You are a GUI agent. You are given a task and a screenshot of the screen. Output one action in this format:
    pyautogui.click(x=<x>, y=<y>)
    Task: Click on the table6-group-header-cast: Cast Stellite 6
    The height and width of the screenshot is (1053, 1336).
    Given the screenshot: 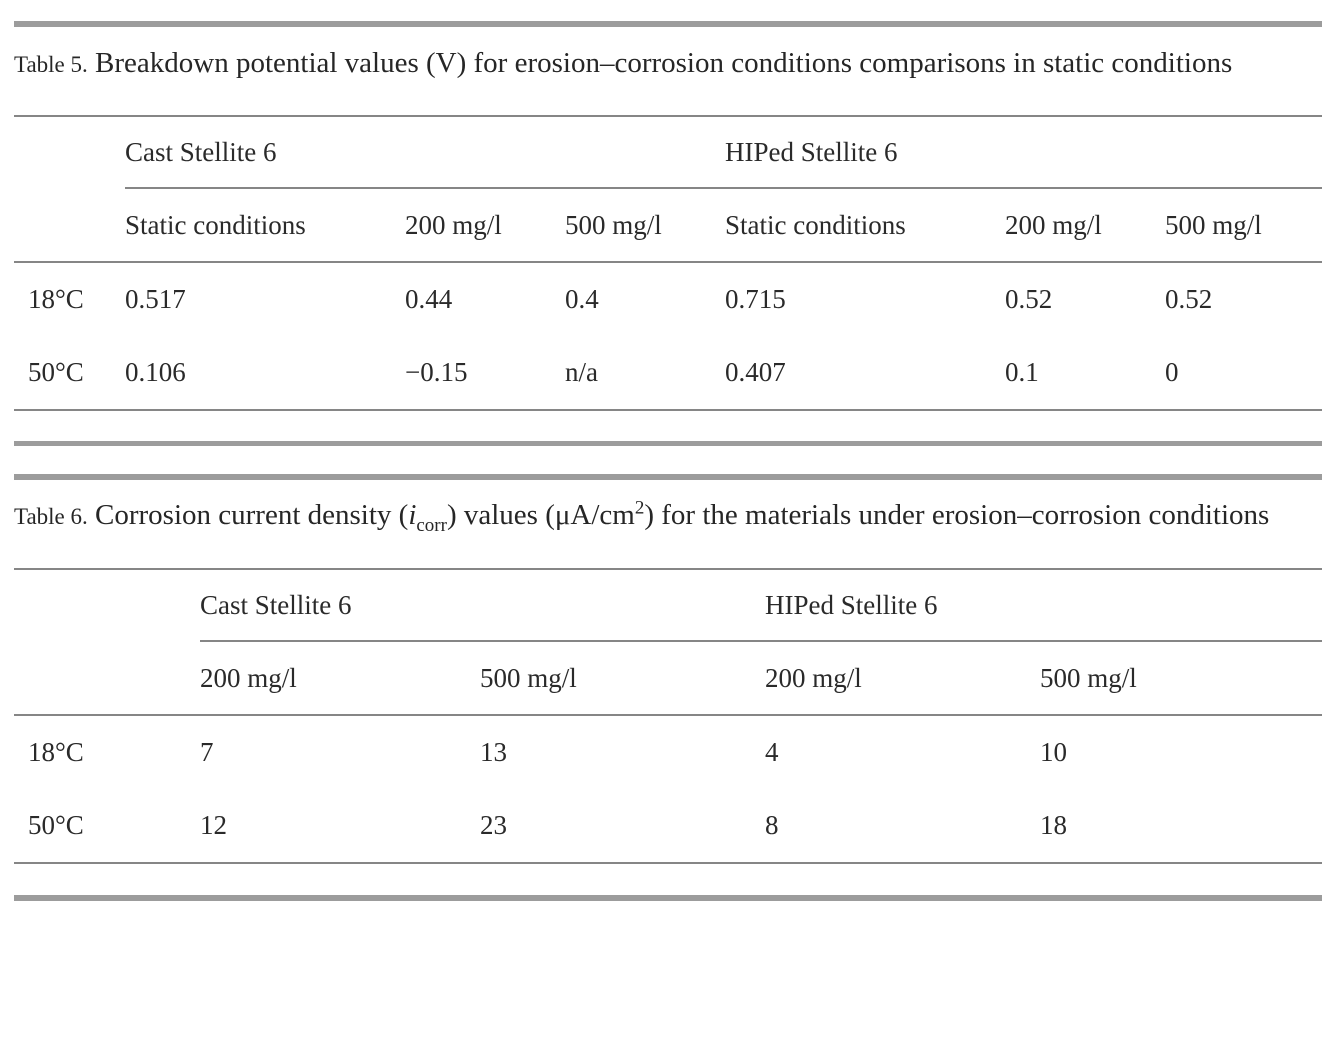 What is the action you would take?
    pyautogui.click(x=482, y=605)
    